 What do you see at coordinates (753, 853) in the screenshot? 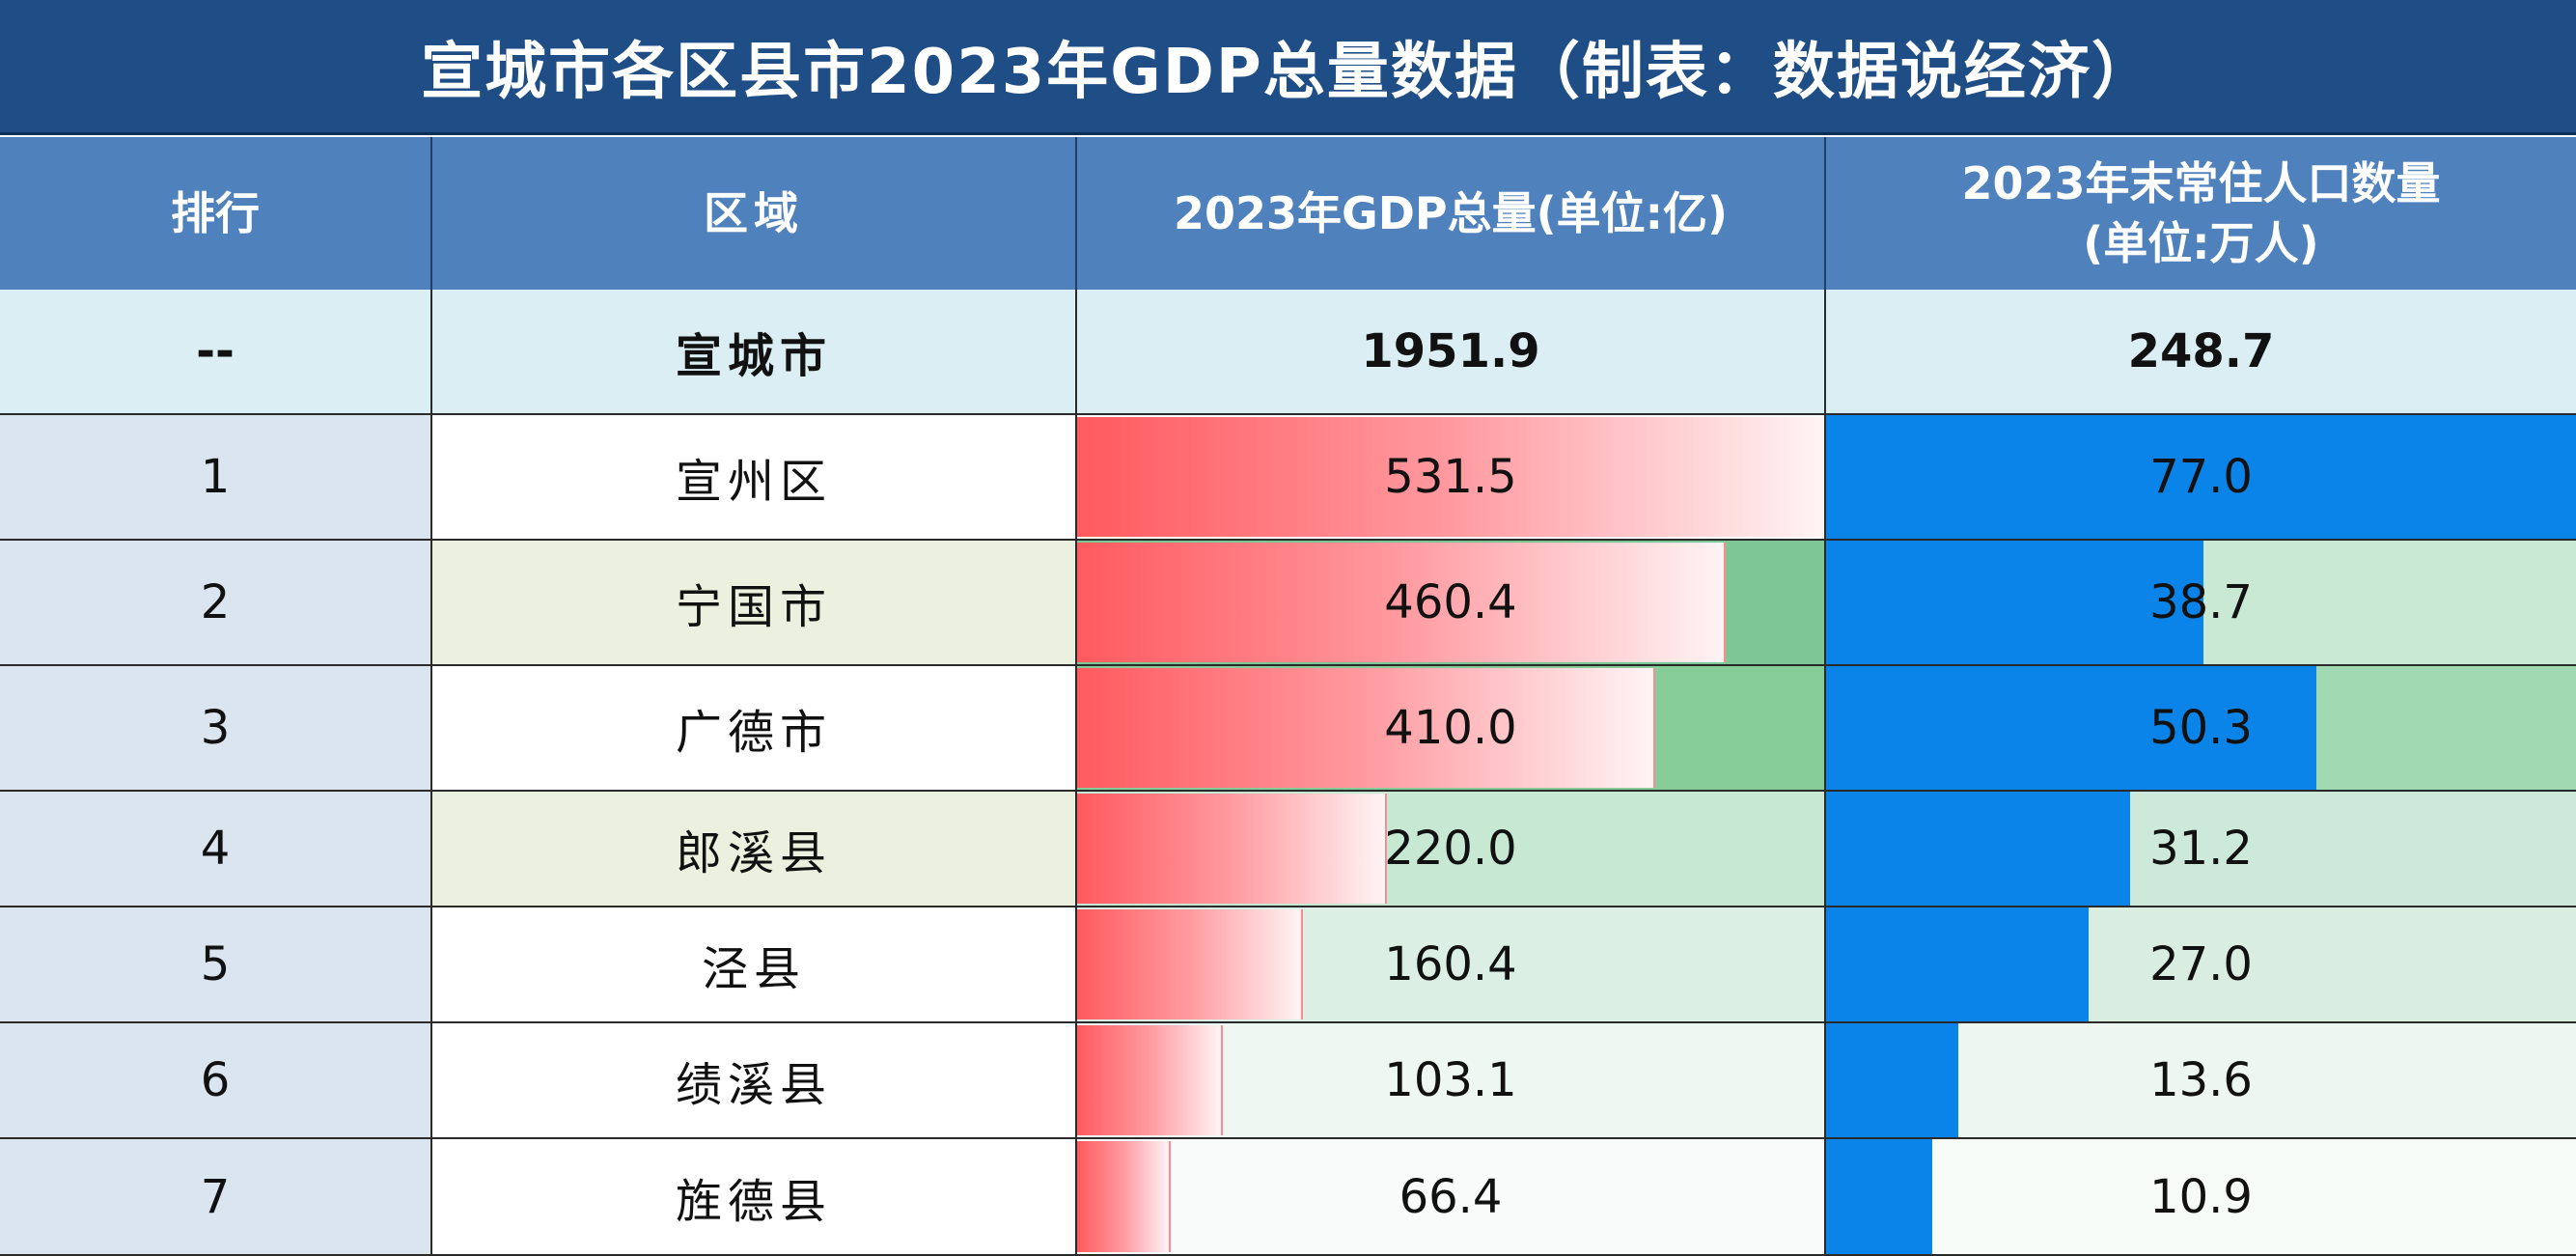
I see `region-label: 郎溪县` at bounding box center [753, 853].